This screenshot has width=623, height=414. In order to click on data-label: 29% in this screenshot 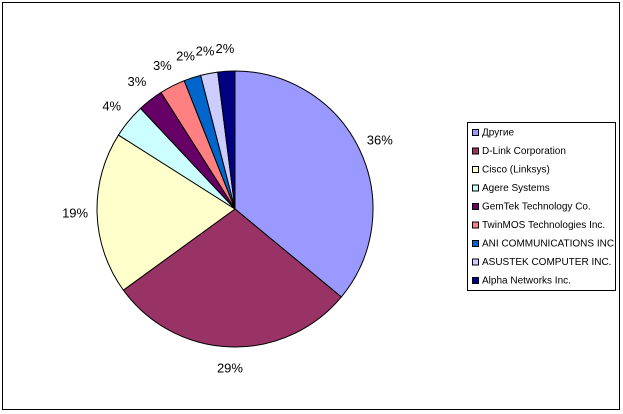, I will do `click(230, 367)`.